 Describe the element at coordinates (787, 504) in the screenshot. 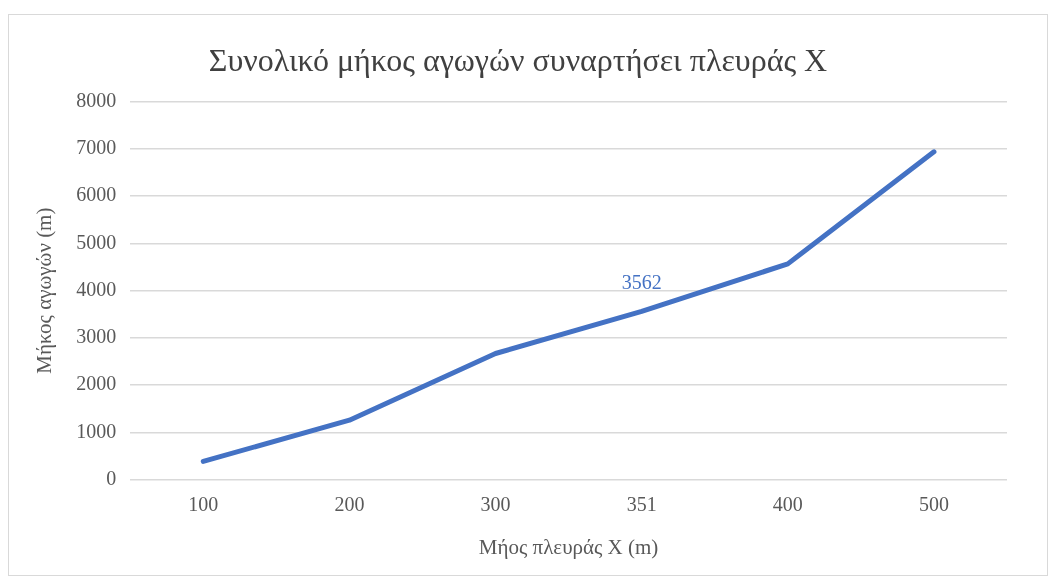

I see `x-tick-label: 400` at that location.